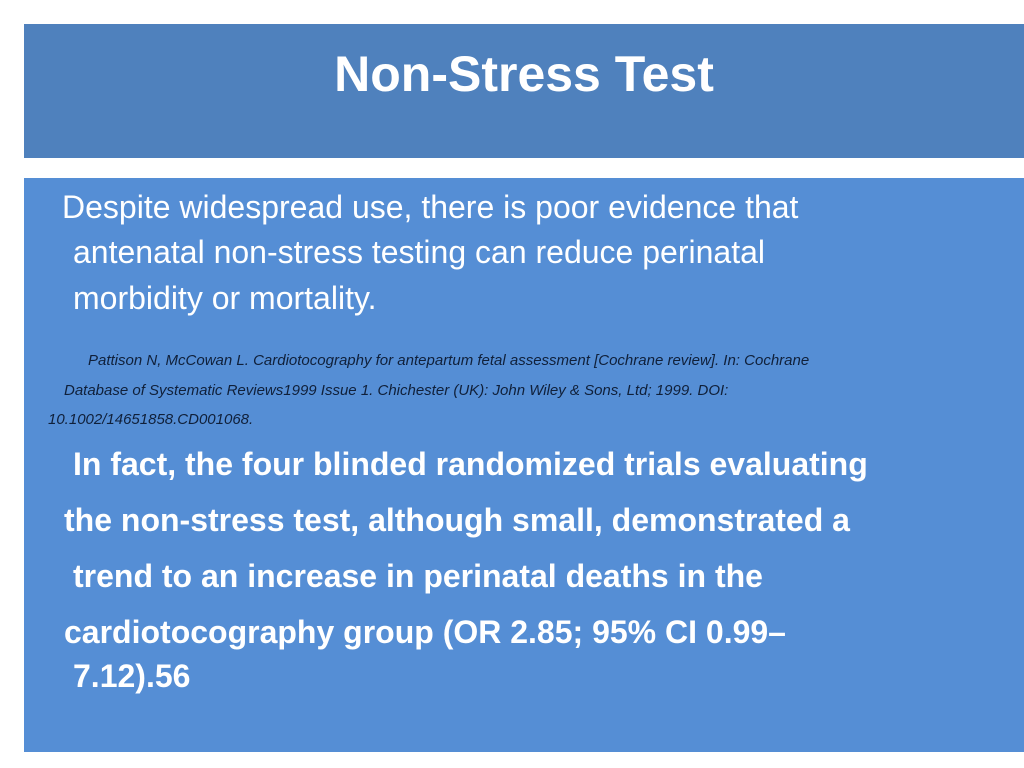 This screenshot has width=1024, height=768. What do you see at coordinates (151, 419) in the screenshot?
I see `citation-line-3: 10.1002/14651858.CD001068.` at bounding box center [151, 419].